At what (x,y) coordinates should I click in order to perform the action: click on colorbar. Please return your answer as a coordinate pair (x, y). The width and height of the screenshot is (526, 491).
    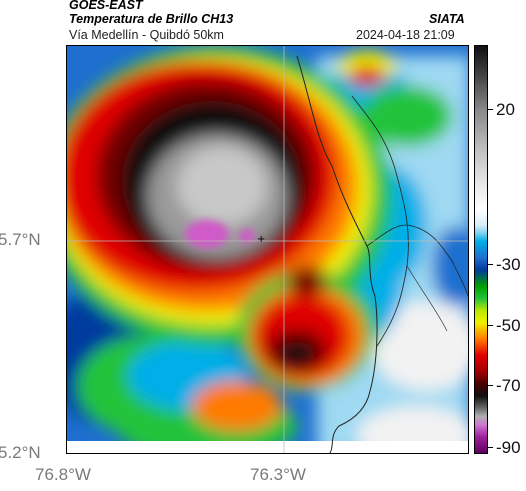
    Looking at the image, I should click on (481, 249).